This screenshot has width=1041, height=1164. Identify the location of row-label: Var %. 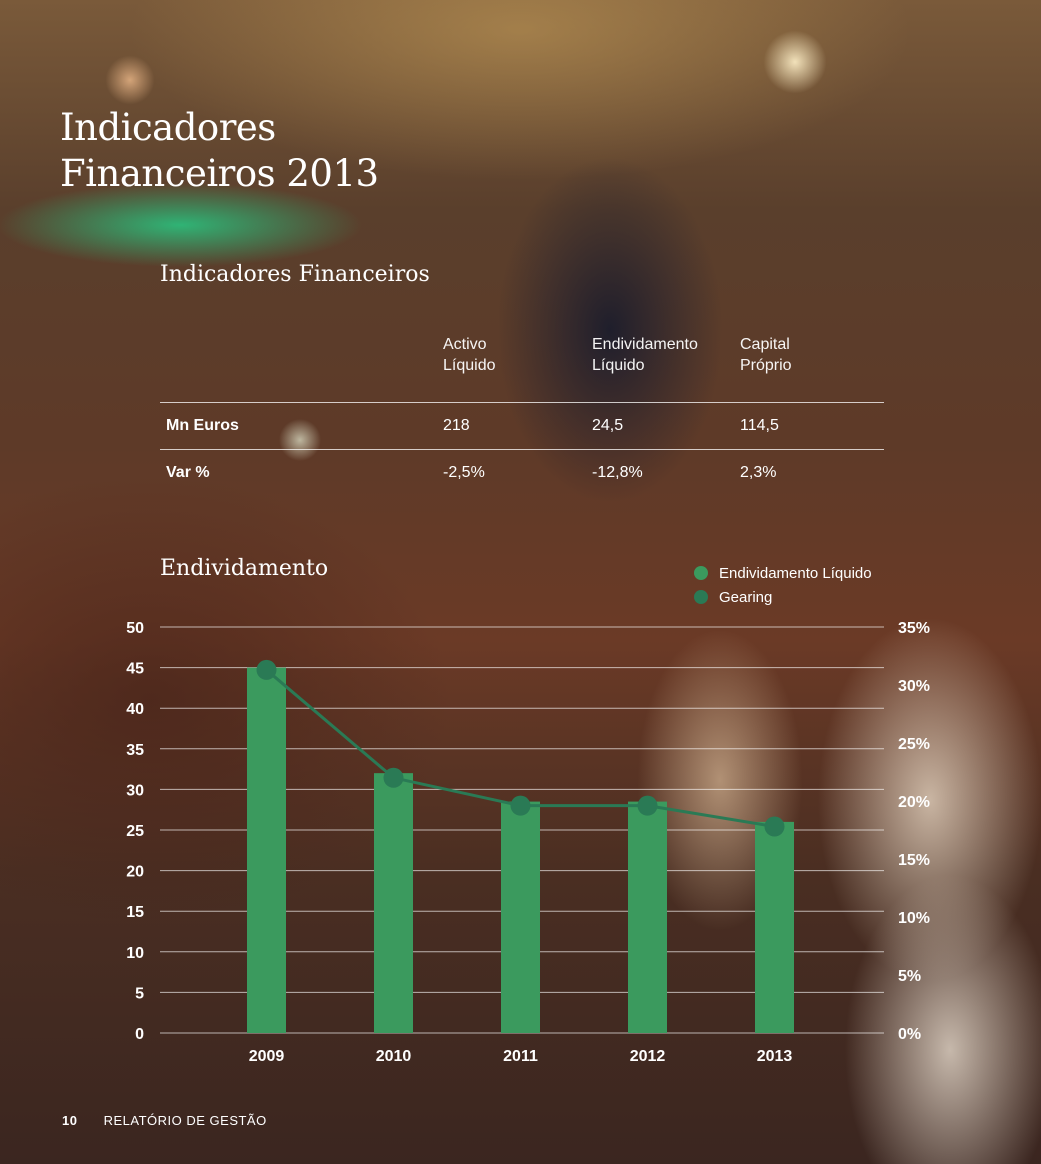
(188, 472).